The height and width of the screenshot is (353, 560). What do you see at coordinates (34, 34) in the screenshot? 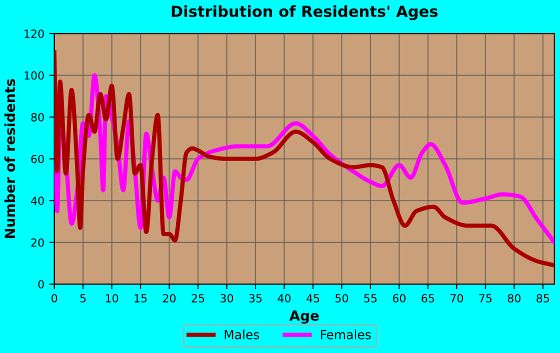
I see `y-tick-label: 120` at bounding box center [34, 34].